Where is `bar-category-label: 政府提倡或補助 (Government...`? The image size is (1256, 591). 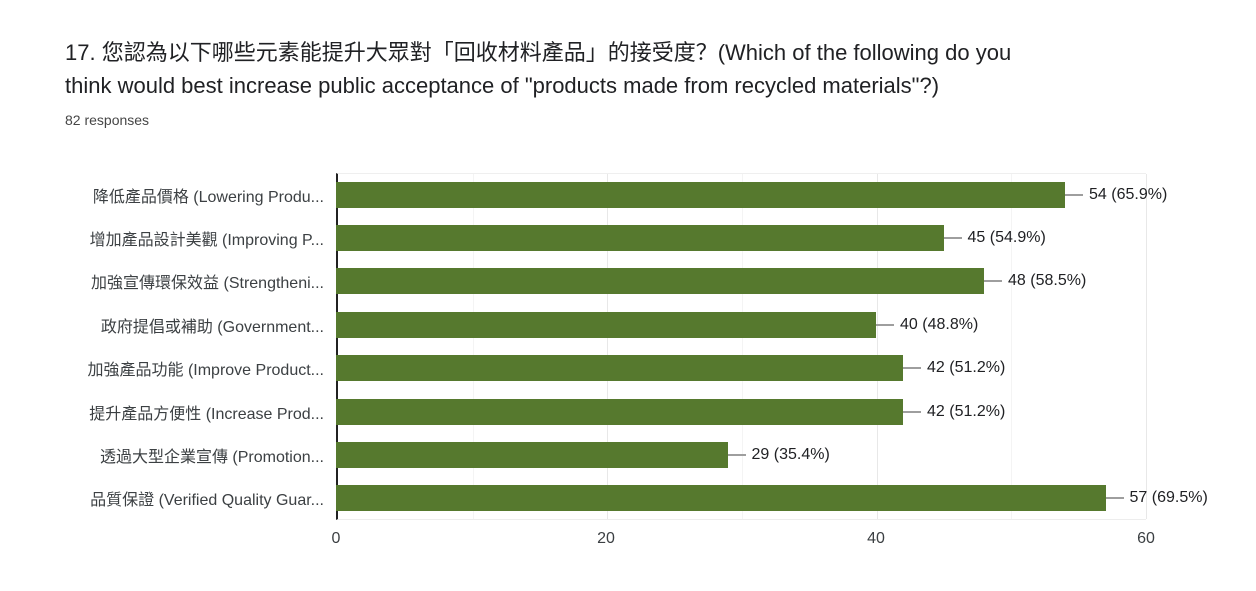
bar-category-label: 政府提倡或補助 (Government... is located at coordinates (212, 327).